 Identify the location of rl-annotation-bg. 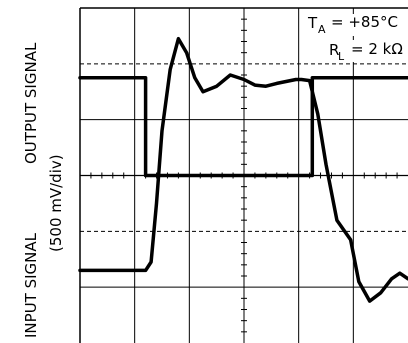
(368, 51).